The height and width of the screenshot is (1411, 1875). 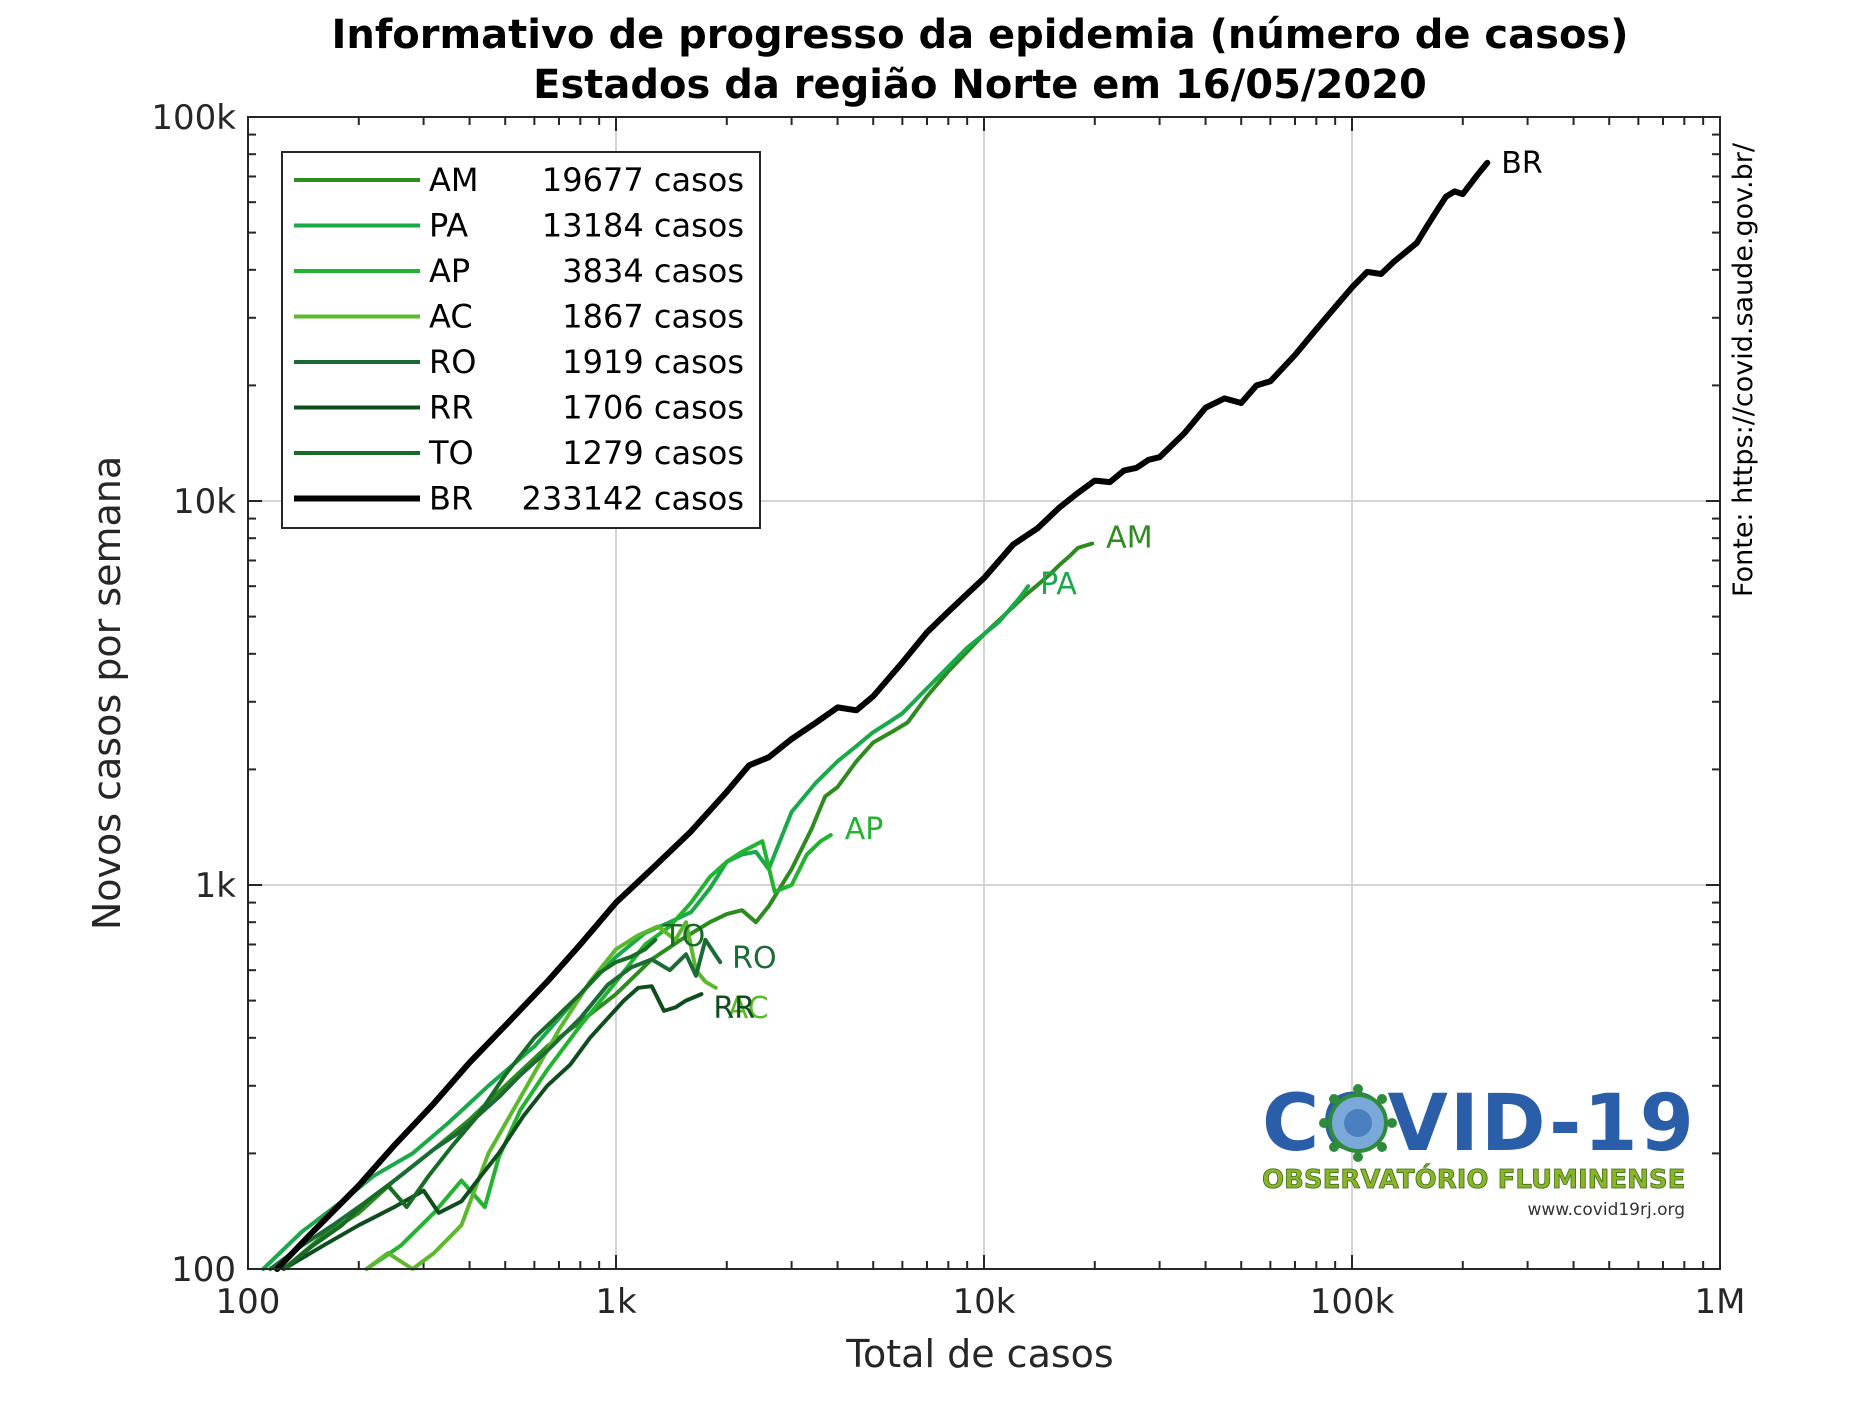 I want to click on legend-item-to: TO 1279 casos, so click(x=519, y=453).